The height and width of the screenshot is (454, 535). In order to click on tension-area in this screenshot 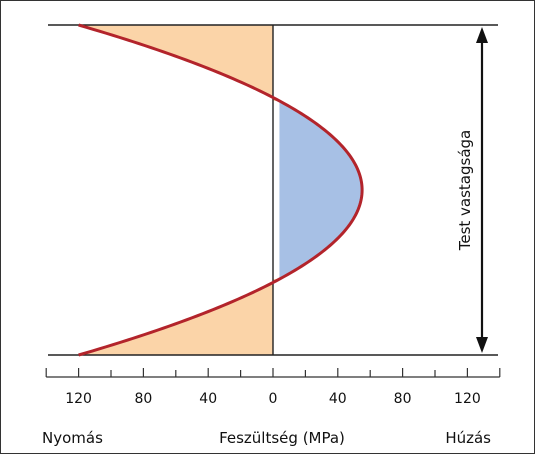, I will do `click(321, 190)`.